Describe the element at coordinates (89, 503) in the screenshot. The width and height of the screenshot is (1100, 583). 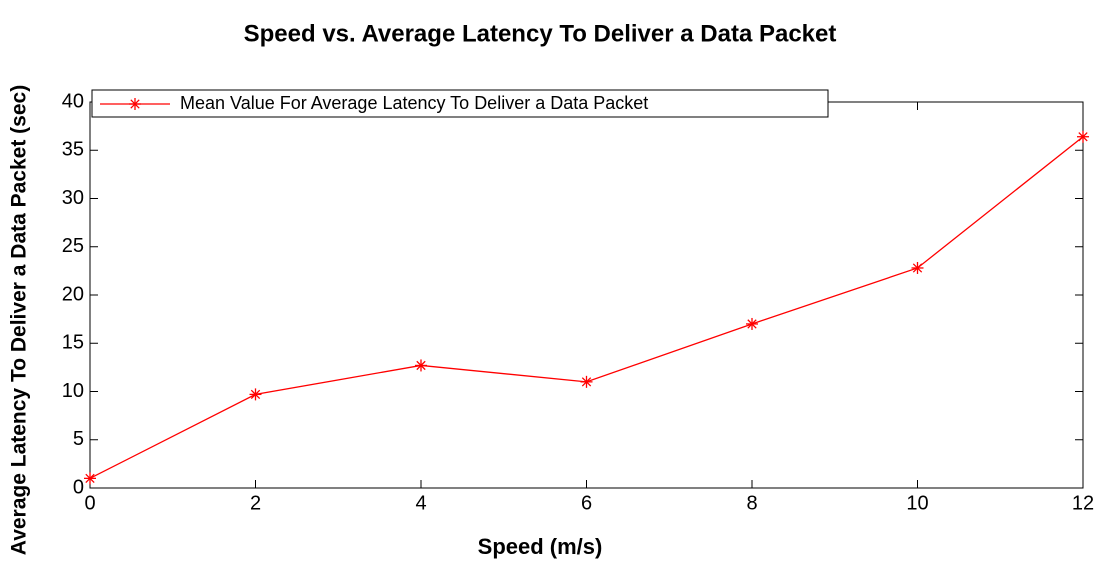
I see `x-tick-label: 0` at that location.